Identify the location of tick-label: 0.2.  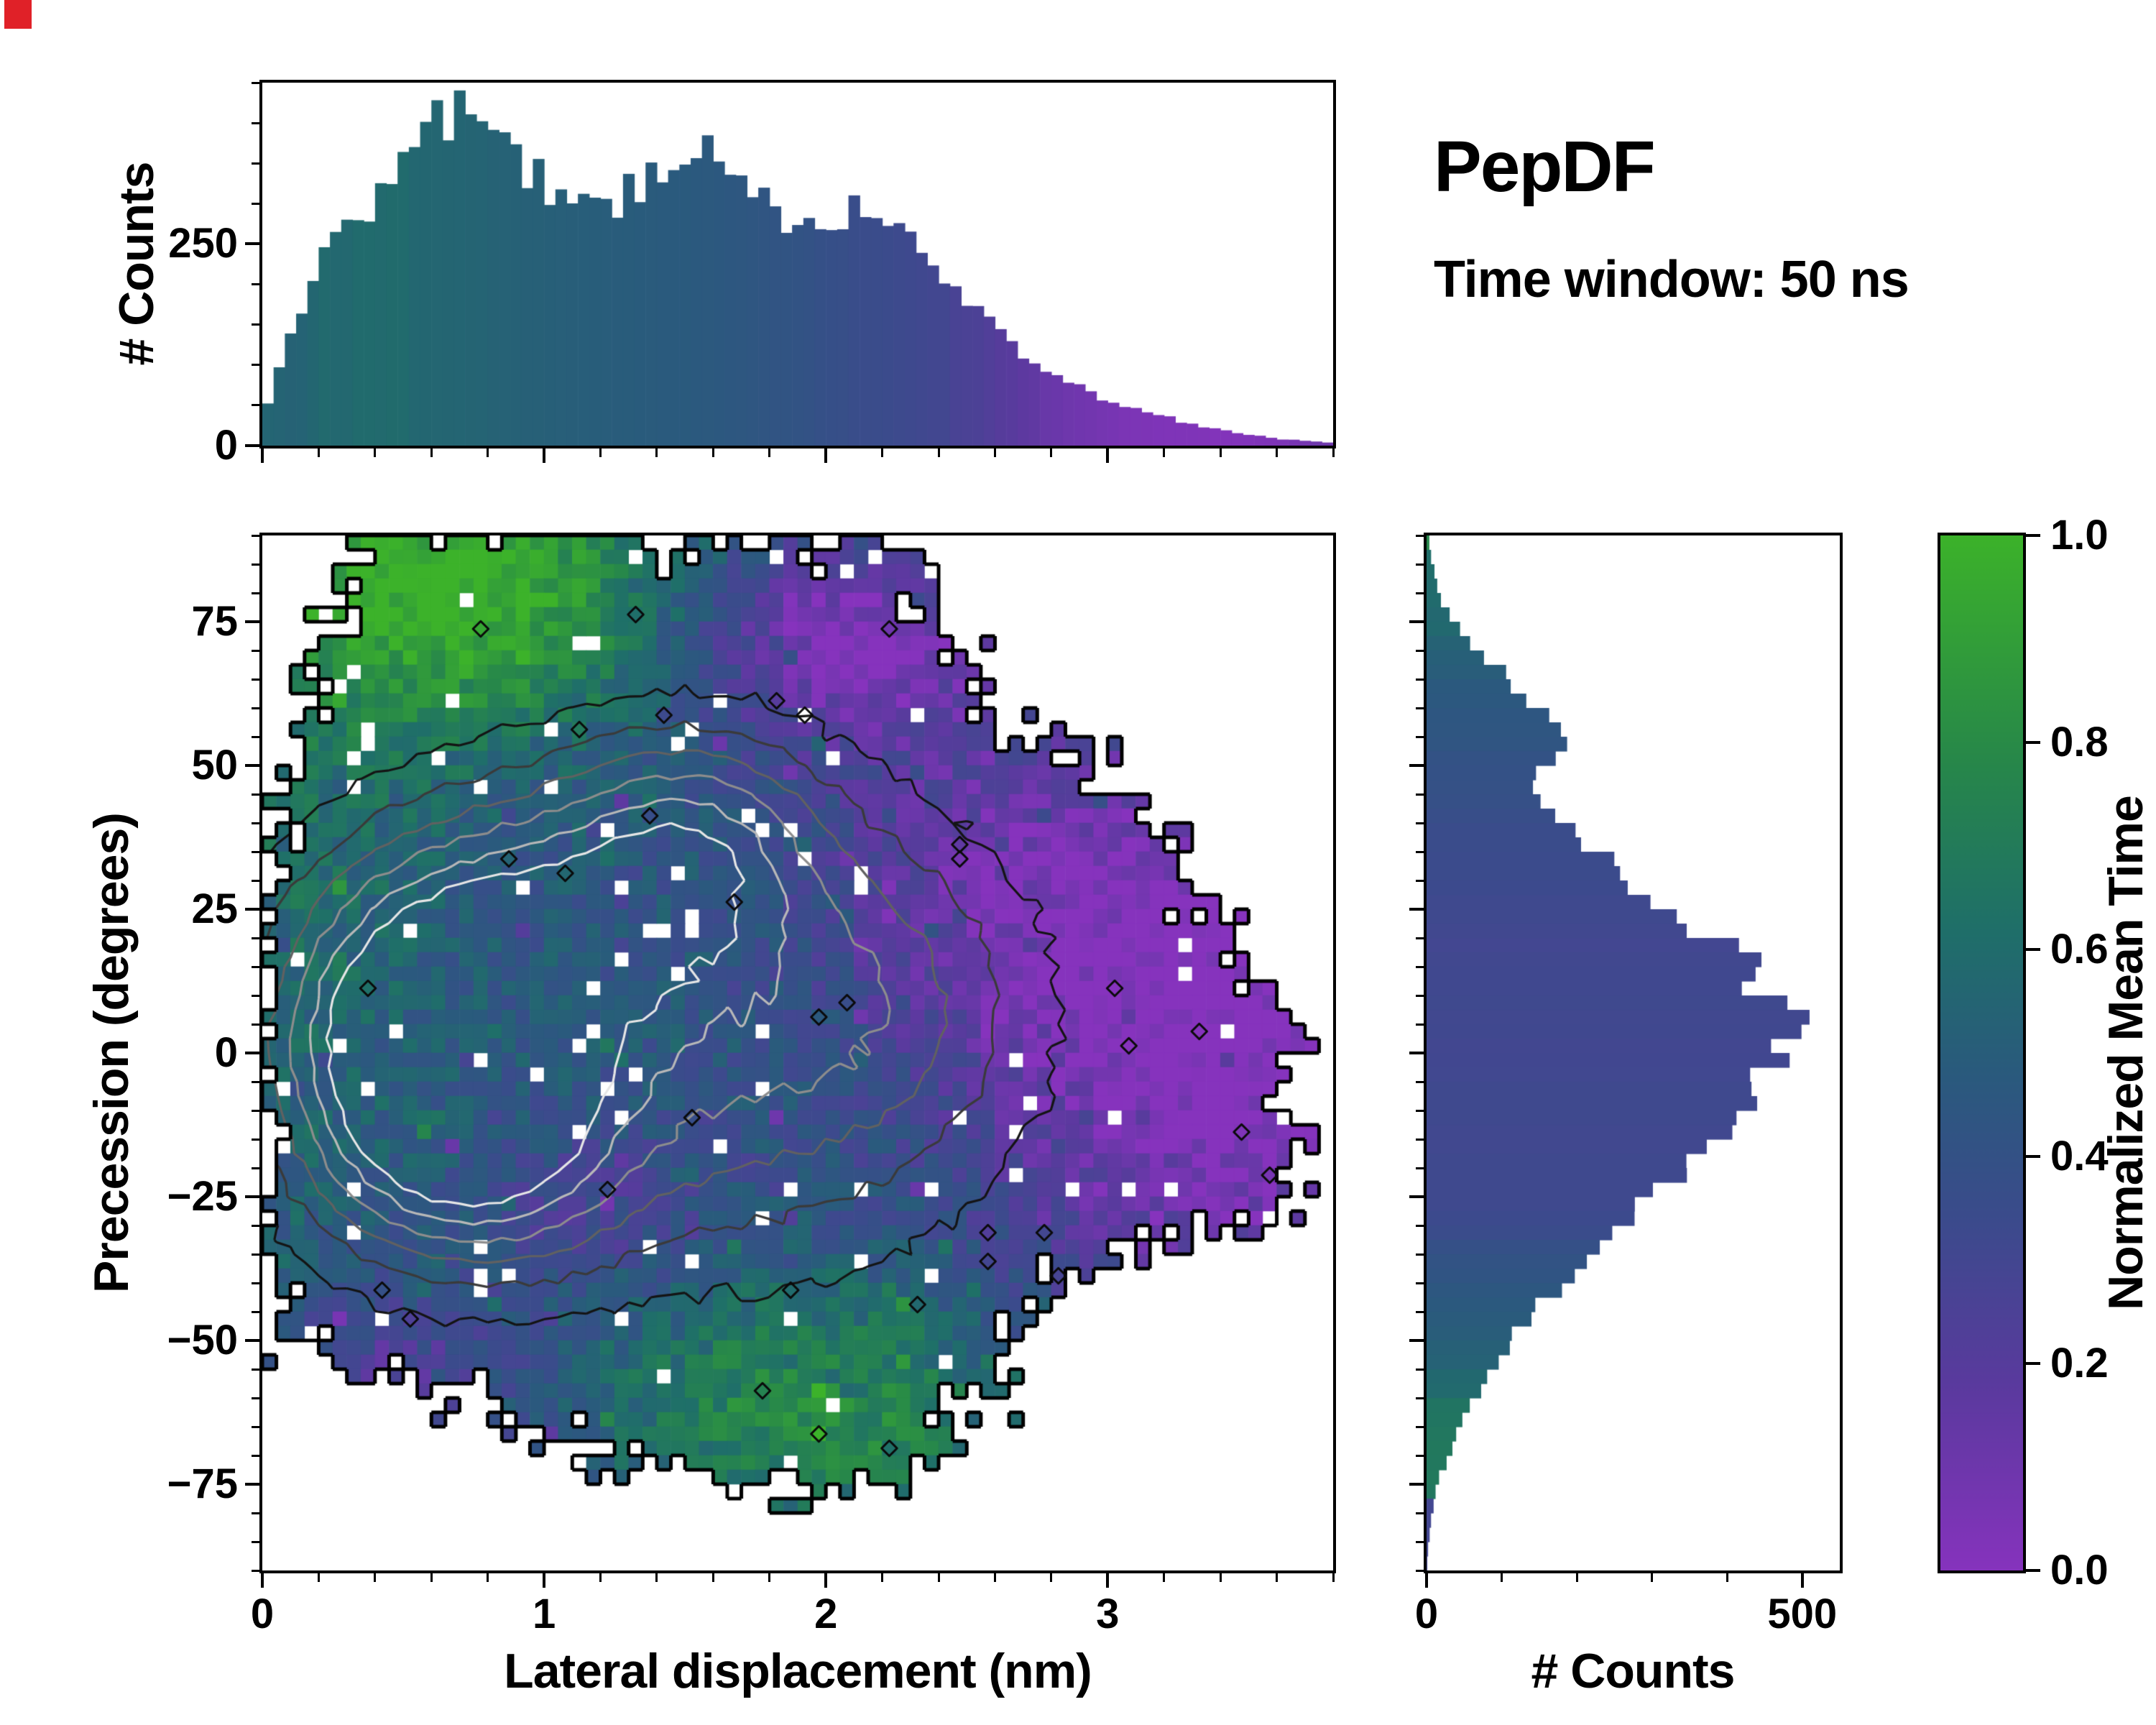
(2079, 1363).